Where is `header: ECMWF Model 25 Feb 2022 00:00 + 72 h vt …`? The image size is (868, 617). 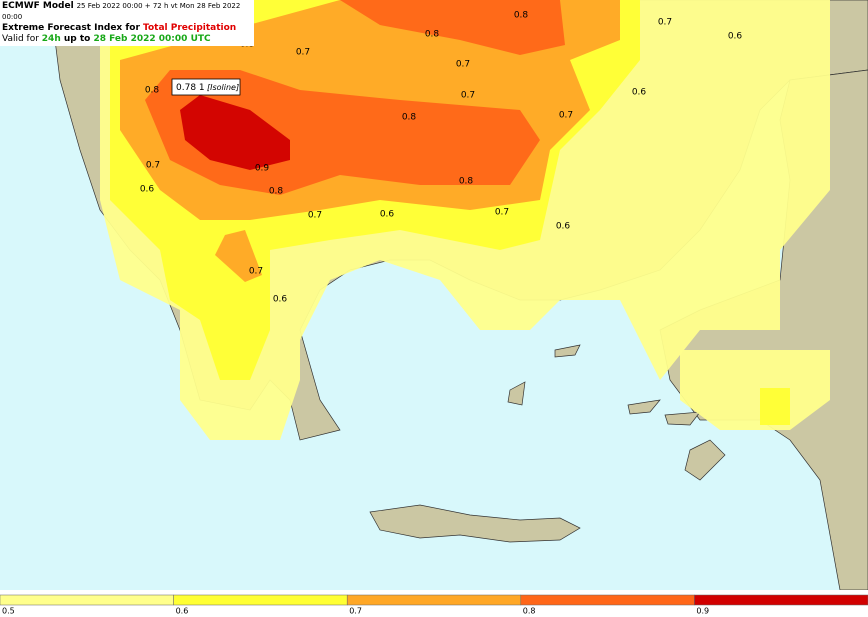 header: ECMWF Model 25 Feb 2022 00:00 + 72 h vt … is located at coordinates (127, 23).